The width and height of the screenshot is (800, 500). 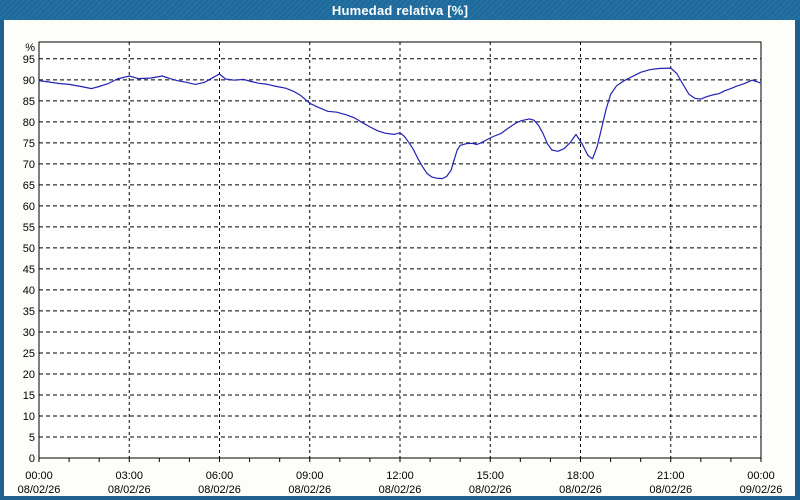 I want to click on x-axis-time-label-0: 00:00, so click(x=39, y=476).